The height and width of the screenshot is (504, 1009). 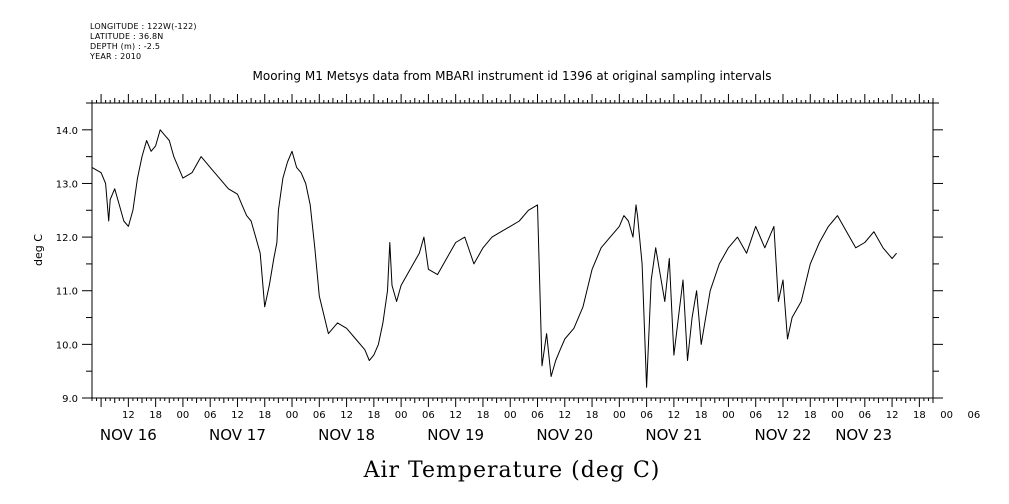 I want to click on y-tick-label: 12.0, so click(x=67, y=238).